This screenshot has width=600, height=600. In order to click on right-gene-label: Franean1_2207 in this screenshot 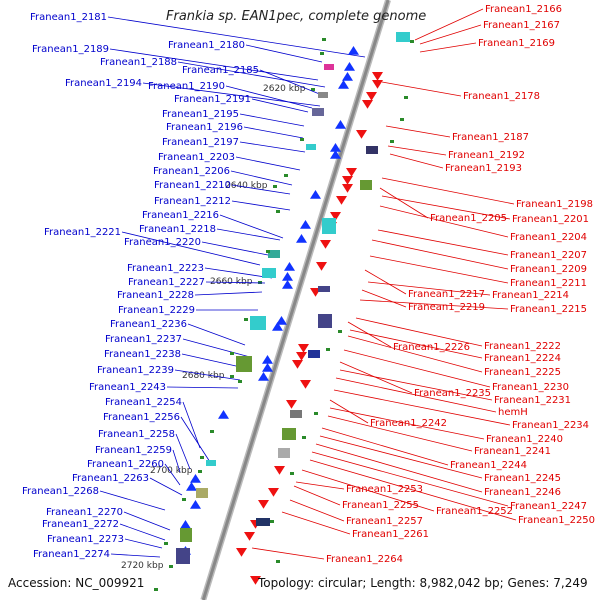, I will do `click(548, 255)`.